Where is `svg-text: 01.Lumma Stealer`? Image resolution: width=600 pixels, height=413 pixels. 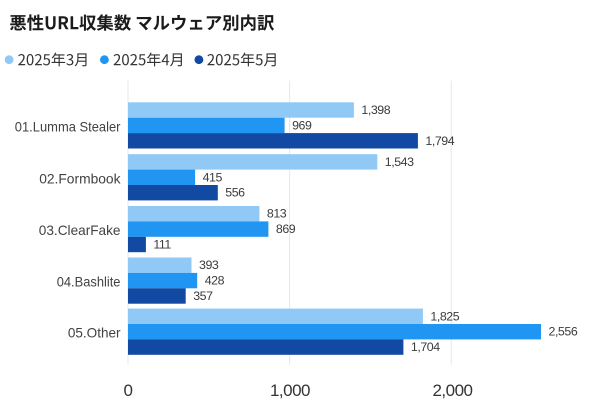 svg-text: 01.Lumma Stealer is located at coordinates (68, 126).